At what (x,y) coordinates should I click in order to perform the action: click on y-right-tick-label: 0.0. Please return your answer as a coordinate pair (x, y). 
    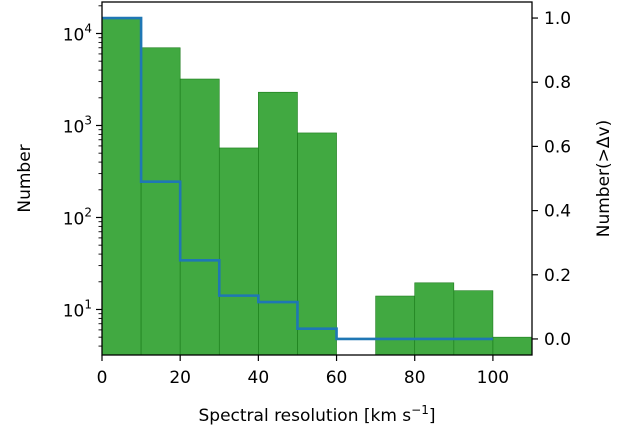
    Looking at the image, I should click on (557, 340).